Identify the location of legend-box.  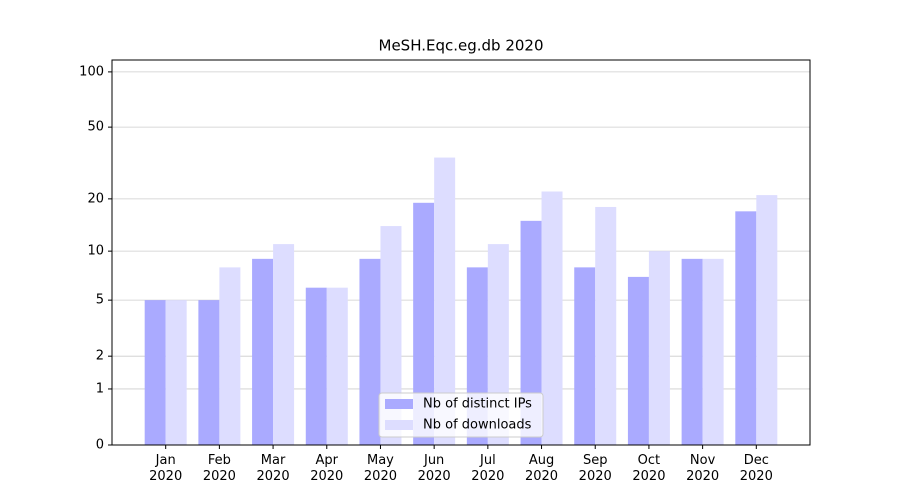
(461, 415).